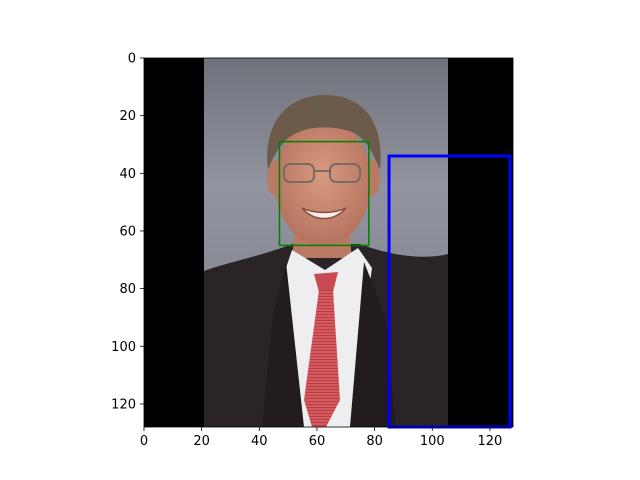 The width and height of the screenshot is (640, 480). Describe the element at coordinates (144, 441) in the screenshot. I see `x-tick-label: 0` at that location.